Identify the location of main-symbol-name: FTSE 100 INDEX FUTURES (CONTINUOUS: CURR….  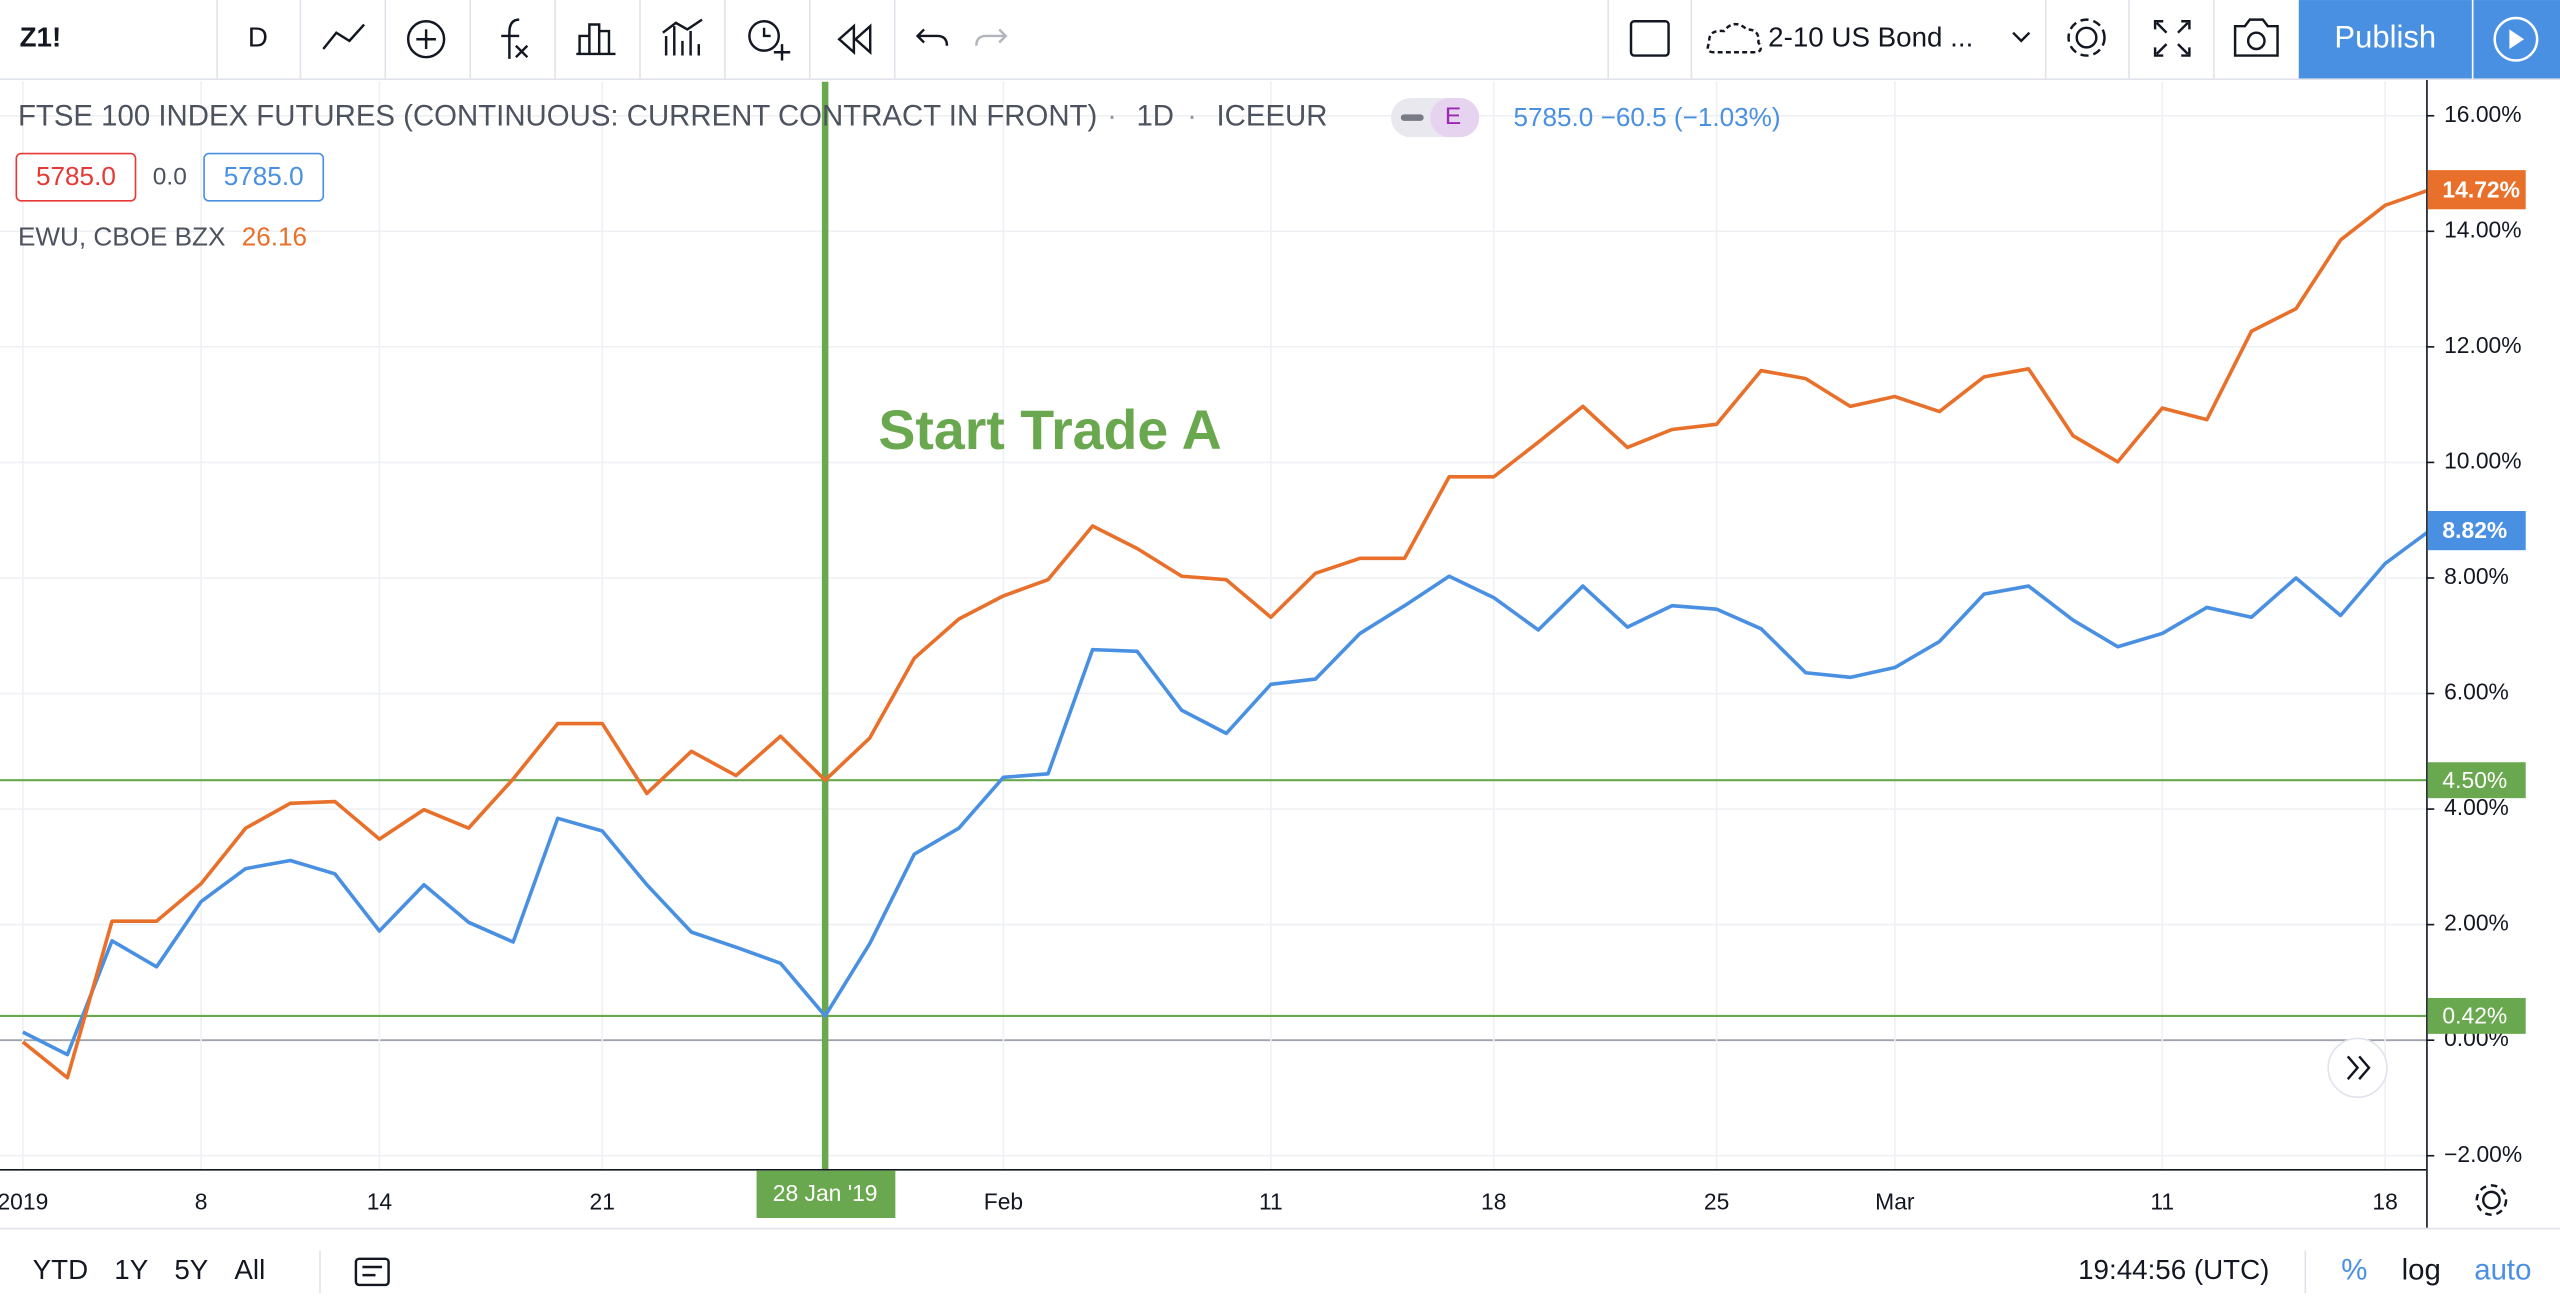
(557, 115).